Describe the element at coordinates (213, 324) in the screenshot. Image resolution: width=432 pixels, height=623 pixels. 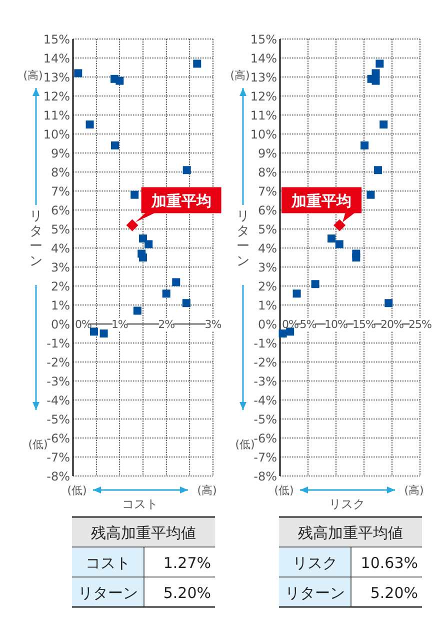
I see `x-tick-label: 3%` at that location.